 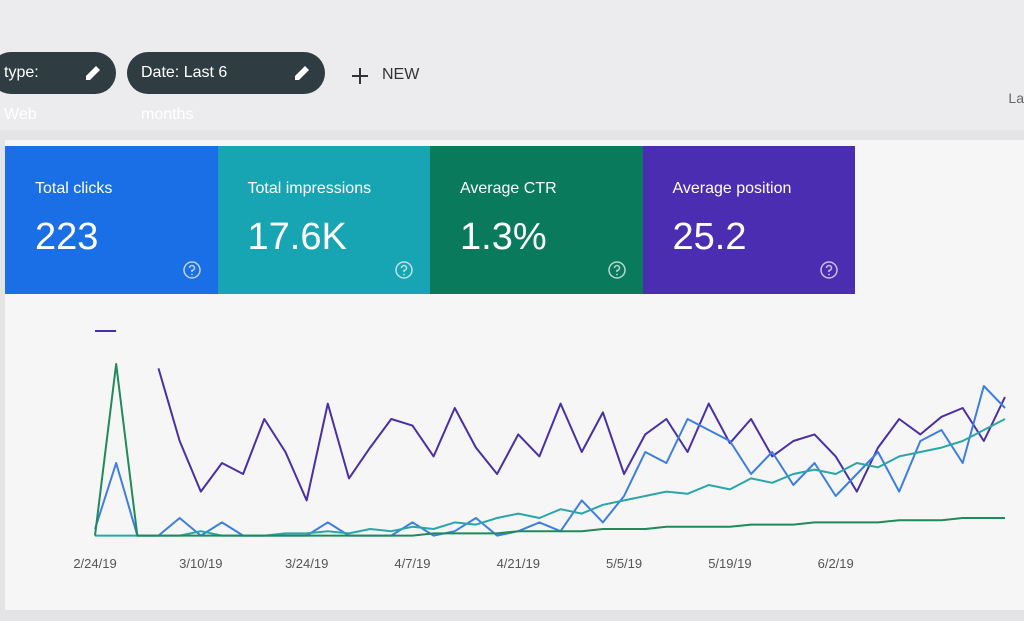 I want to click on metric-label: Average position, so click(x=732, y=188).